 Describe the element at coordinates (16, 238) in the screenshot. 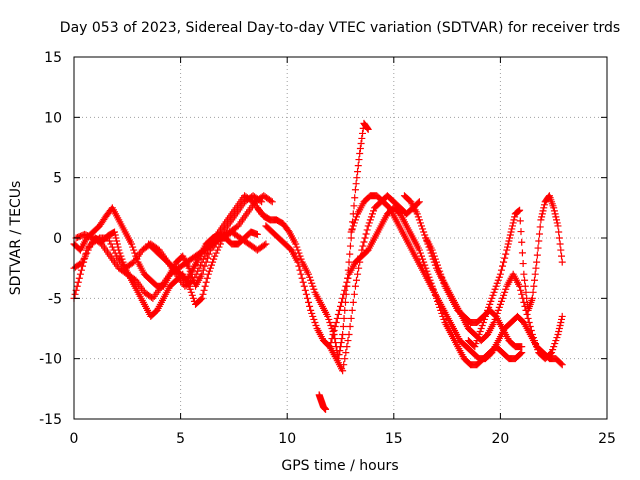

I see `y-axis-label: SDTVAR / TECUs` at that location.